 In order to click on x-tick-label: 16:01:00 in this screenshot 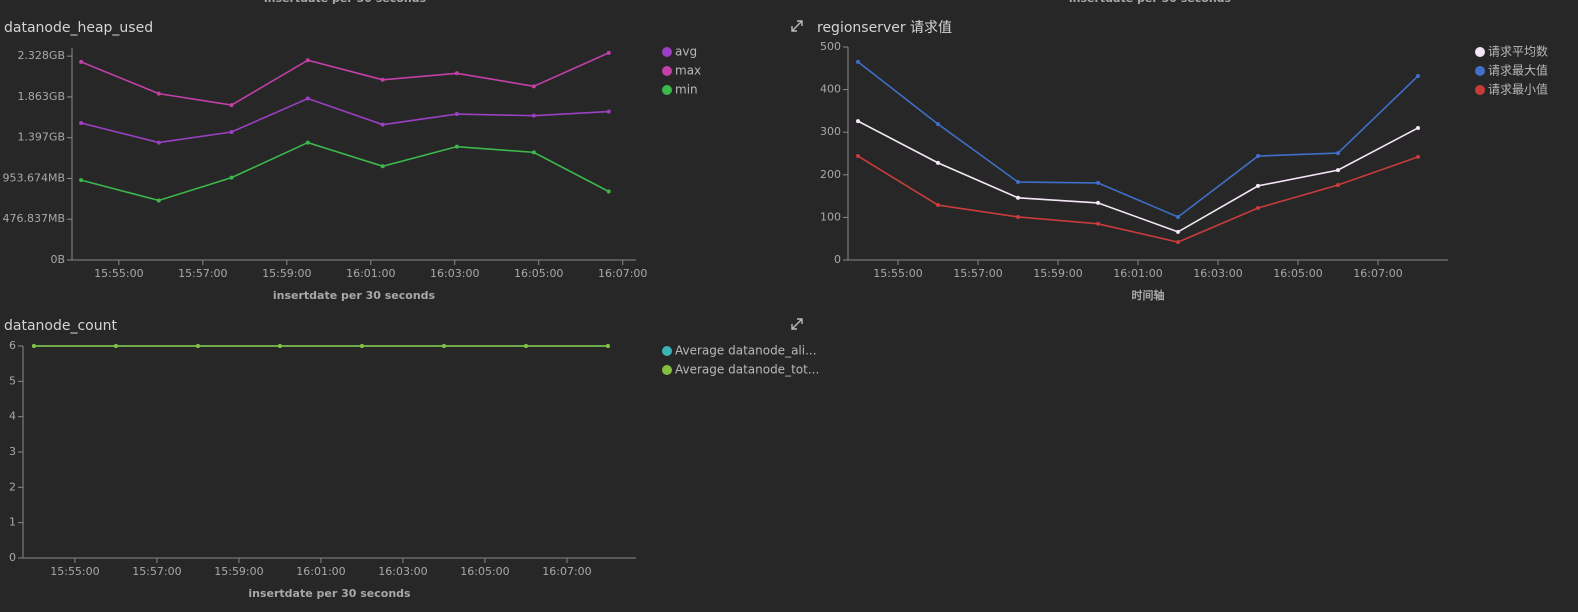, I will do `click(320, 571)`.